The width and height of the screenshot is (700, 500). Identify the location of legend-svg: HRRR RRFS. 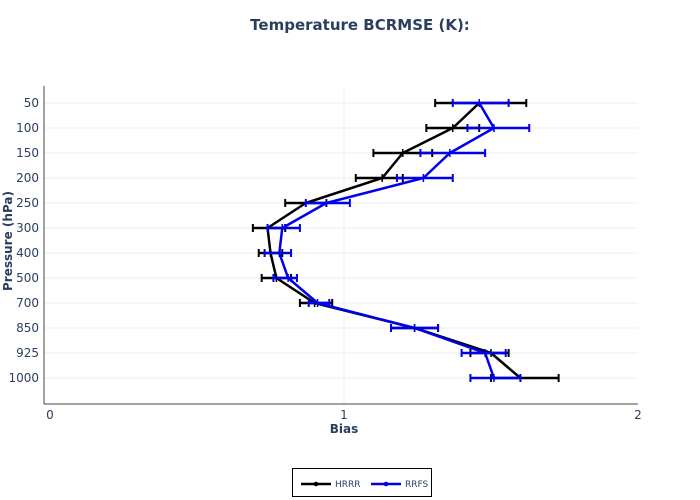
(365, 485).